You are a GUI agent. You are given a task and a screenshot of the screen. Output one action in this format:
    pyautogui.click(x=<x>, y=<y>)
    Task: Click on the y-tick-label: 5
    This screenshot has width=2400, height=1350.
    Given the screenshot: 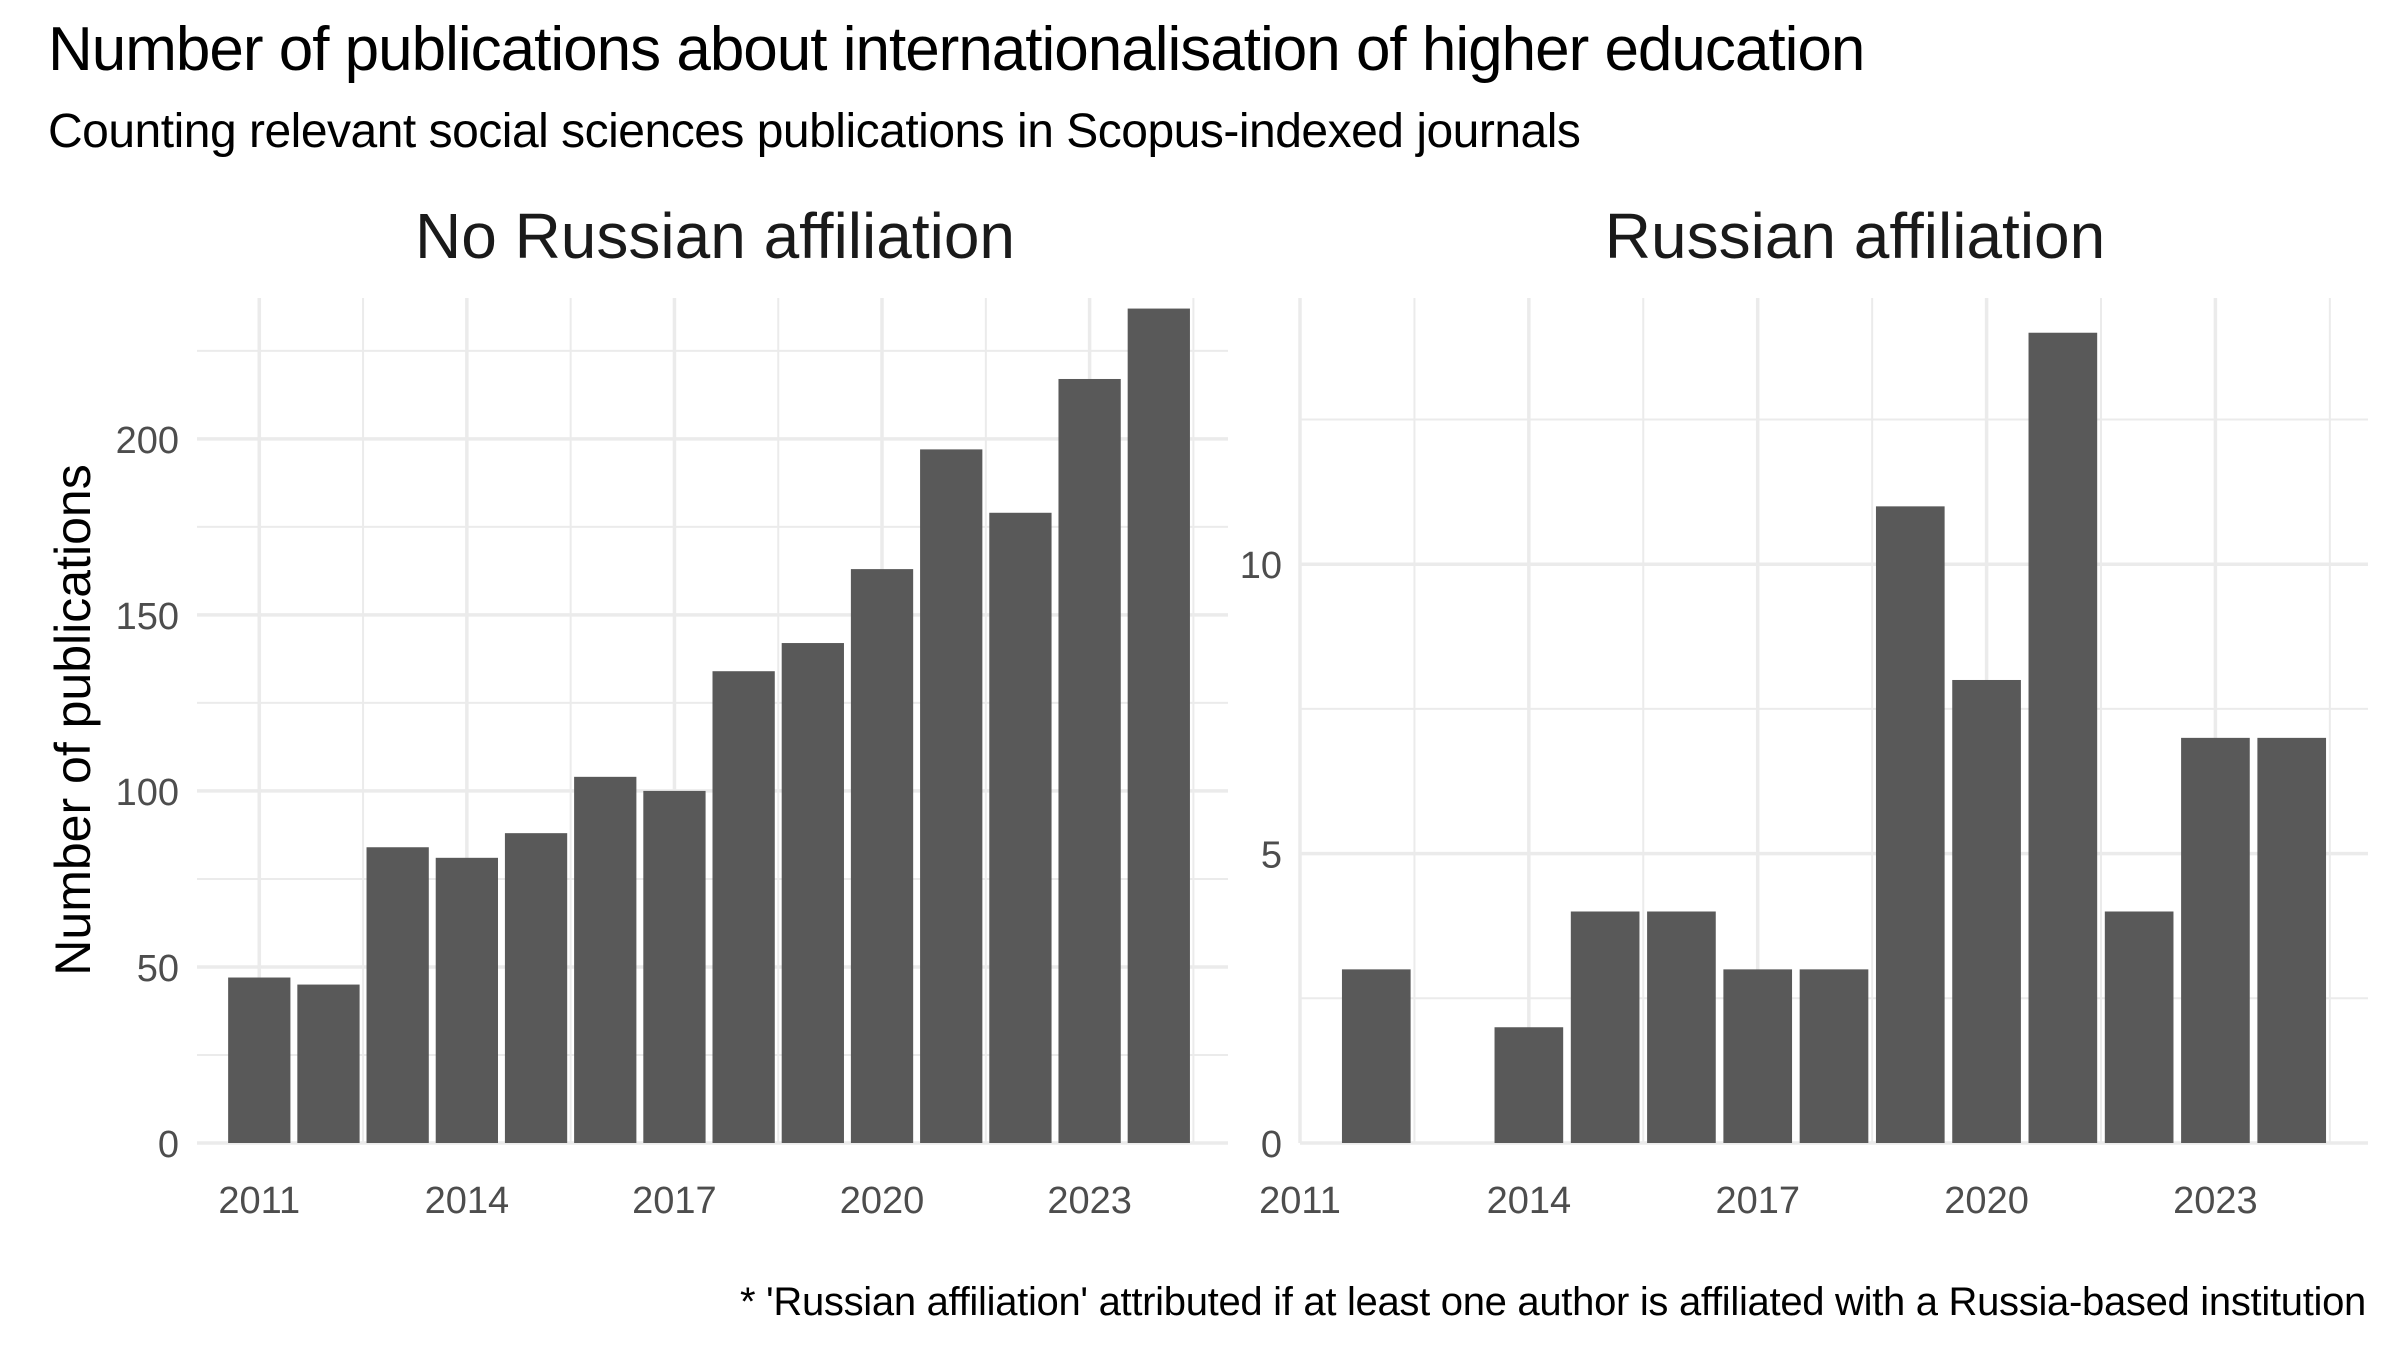 What is the action you would take?
    pyautogui.click(x=1271, y=856)
    